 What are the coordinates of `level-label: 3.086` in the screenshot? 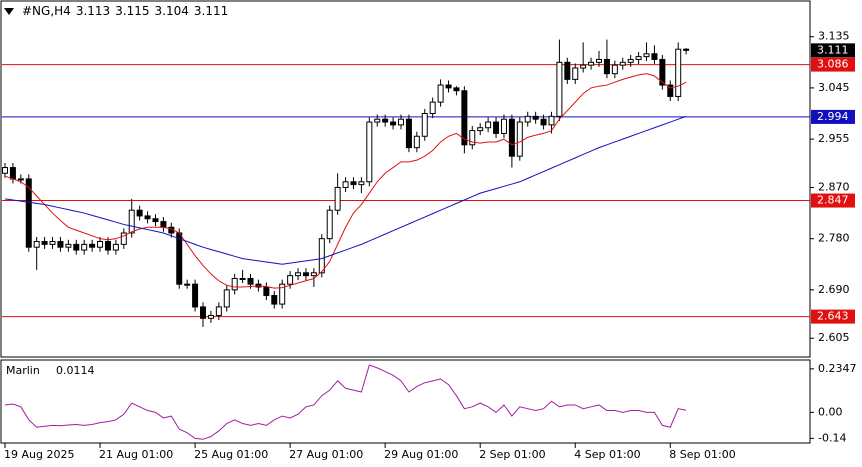 It's located at (833, 64).